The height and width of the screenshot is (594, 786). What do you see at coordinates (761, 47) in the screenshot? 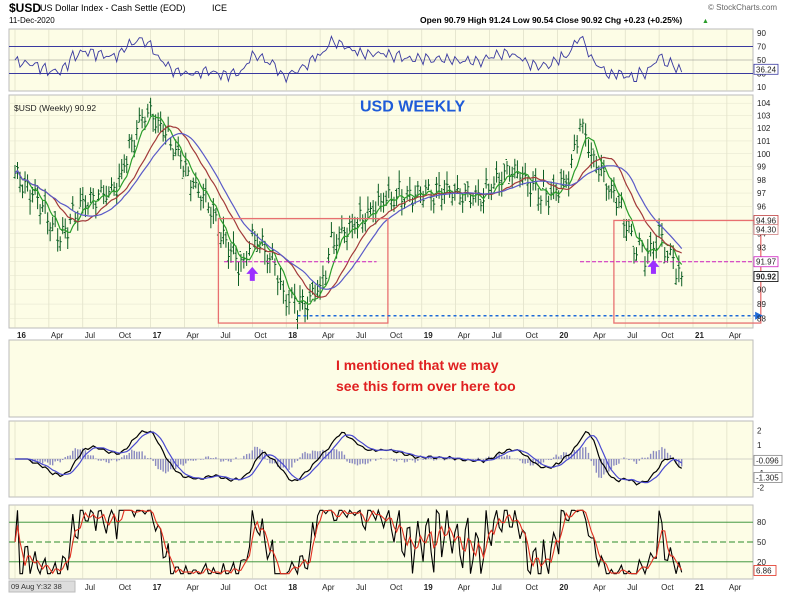
I see `rsi-tick-label: 70` at bounding box center [761, 47].